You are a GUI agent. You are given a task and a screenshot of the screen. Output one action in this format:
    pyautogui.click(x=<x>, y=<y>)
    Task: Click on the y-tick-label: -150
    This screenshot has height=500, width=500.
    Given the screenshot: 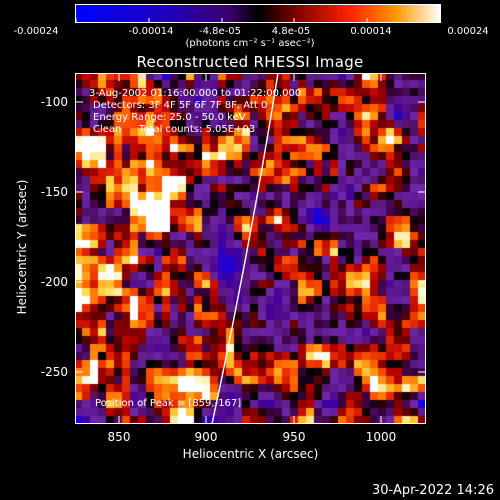 What is the action you would take?
    pyautogui.click(x=54, y=192)
    